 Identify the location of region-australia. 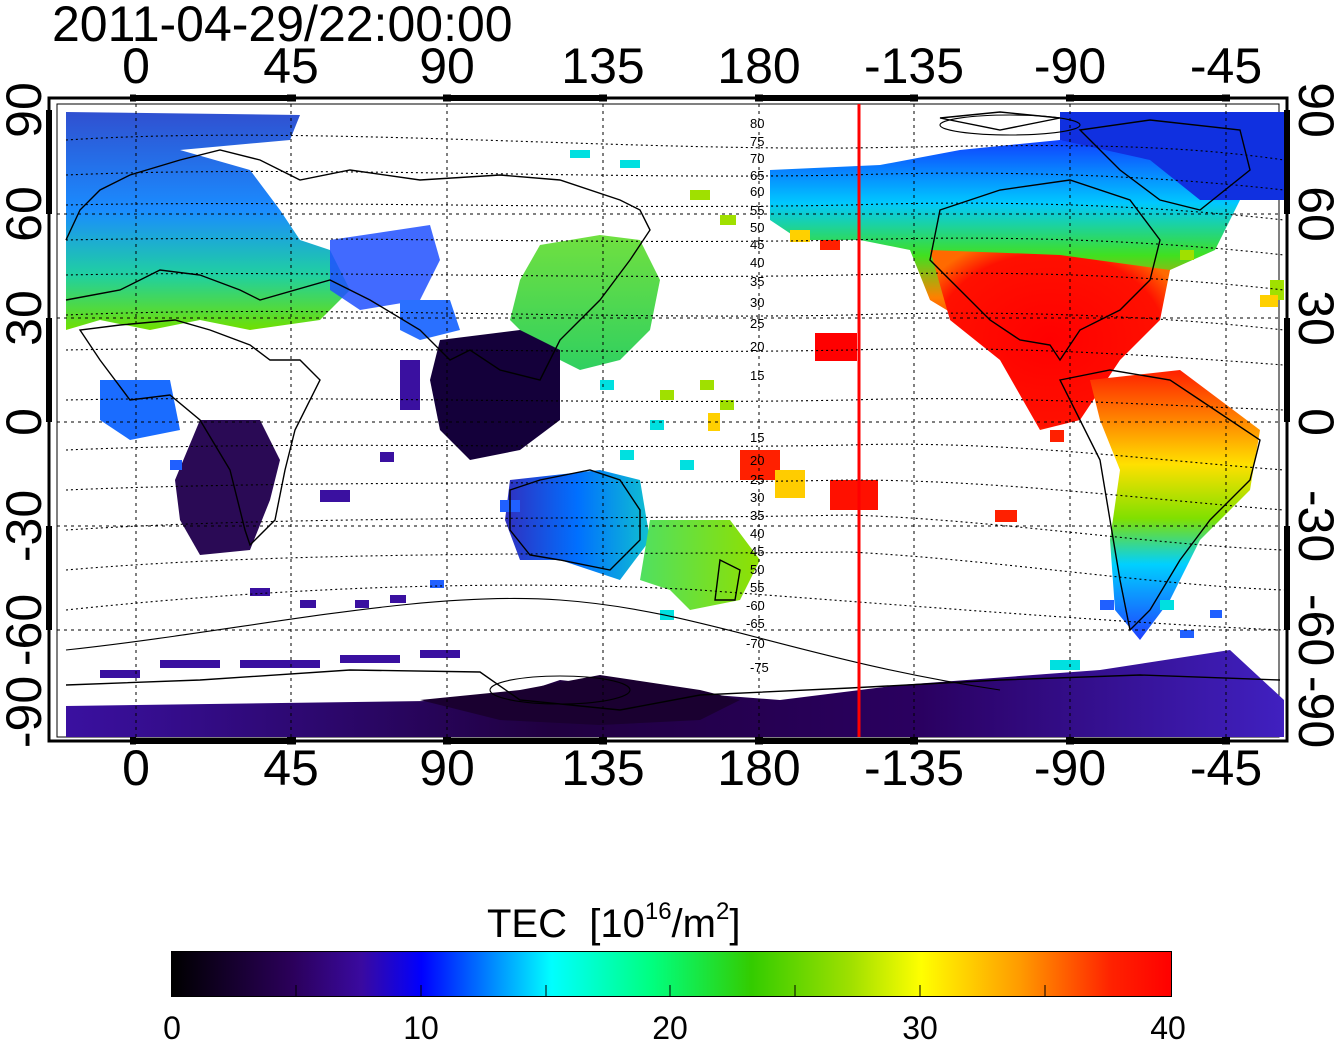
(577, 525).